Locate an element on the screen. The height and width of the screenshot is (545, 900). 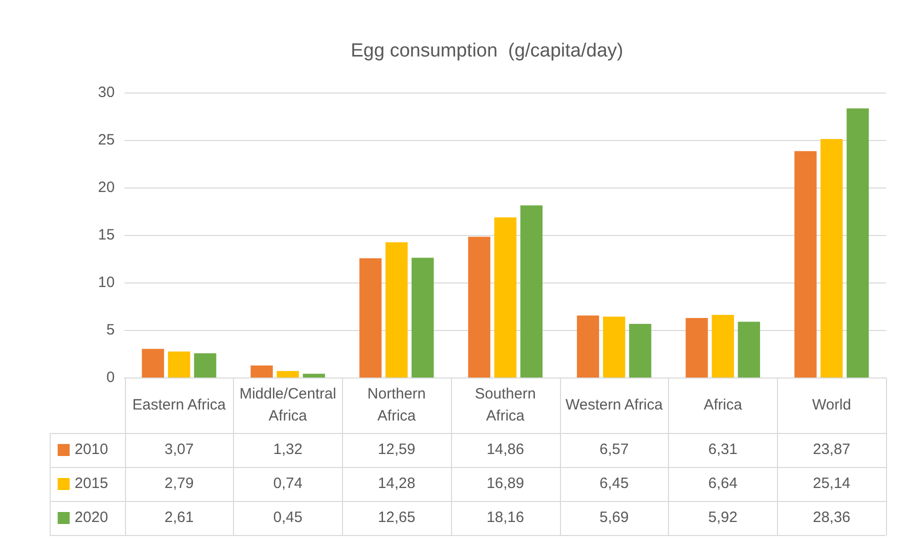
y-tick-label: 30 is located at coordinates (106, 92).